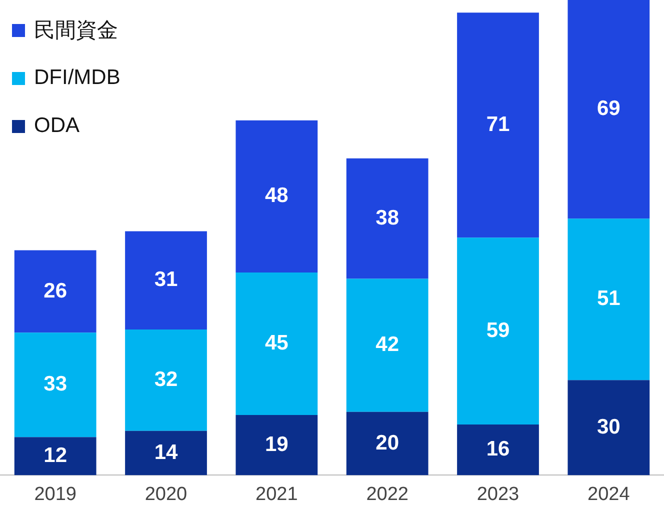 The height and width of the screenshot is (518, 664). I want to click on data-label: 20, so click(388, 442).